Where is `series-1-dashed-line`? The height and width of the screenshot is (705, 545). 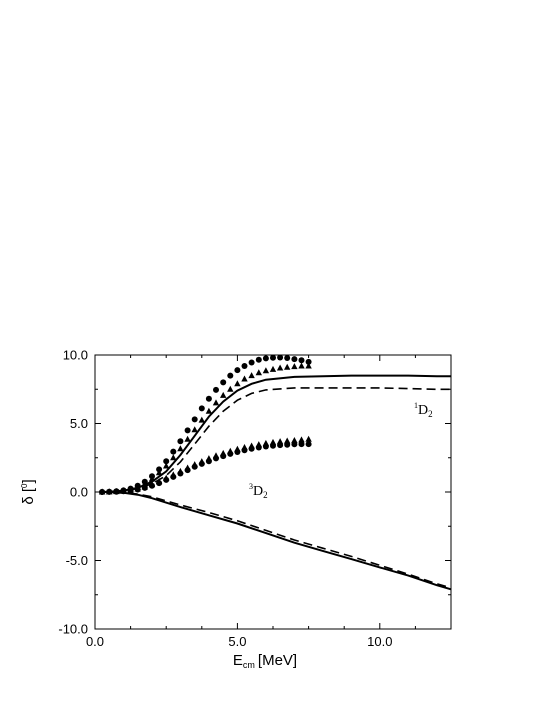
series-1-dashed-line is located at coordinates (275, 440).